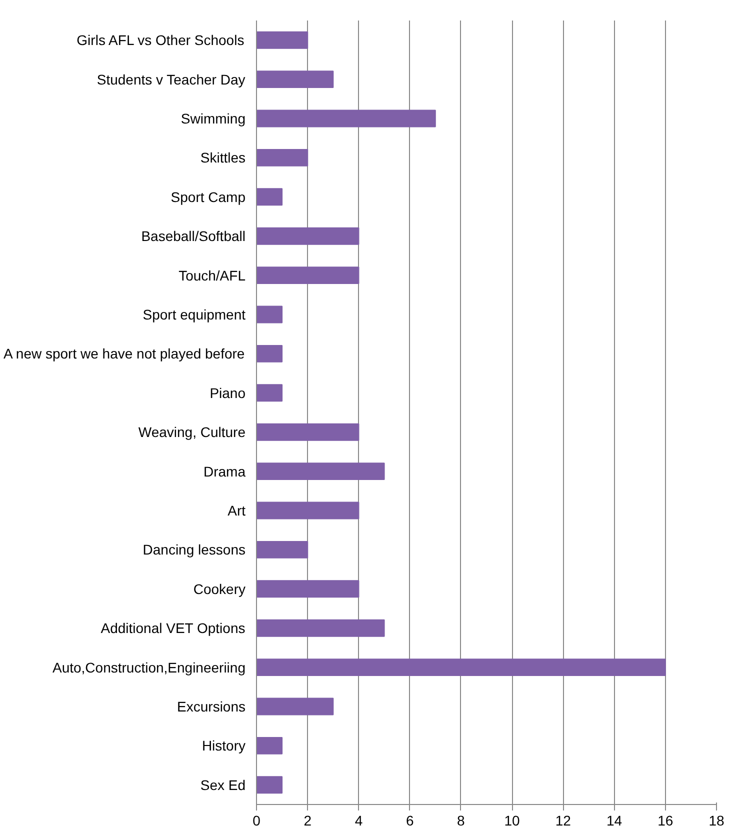 The image size is (740, 832). Describe the element at coordinates (223, 158) in the screenshot. I see `y-tick-label: Skittles` at that location.